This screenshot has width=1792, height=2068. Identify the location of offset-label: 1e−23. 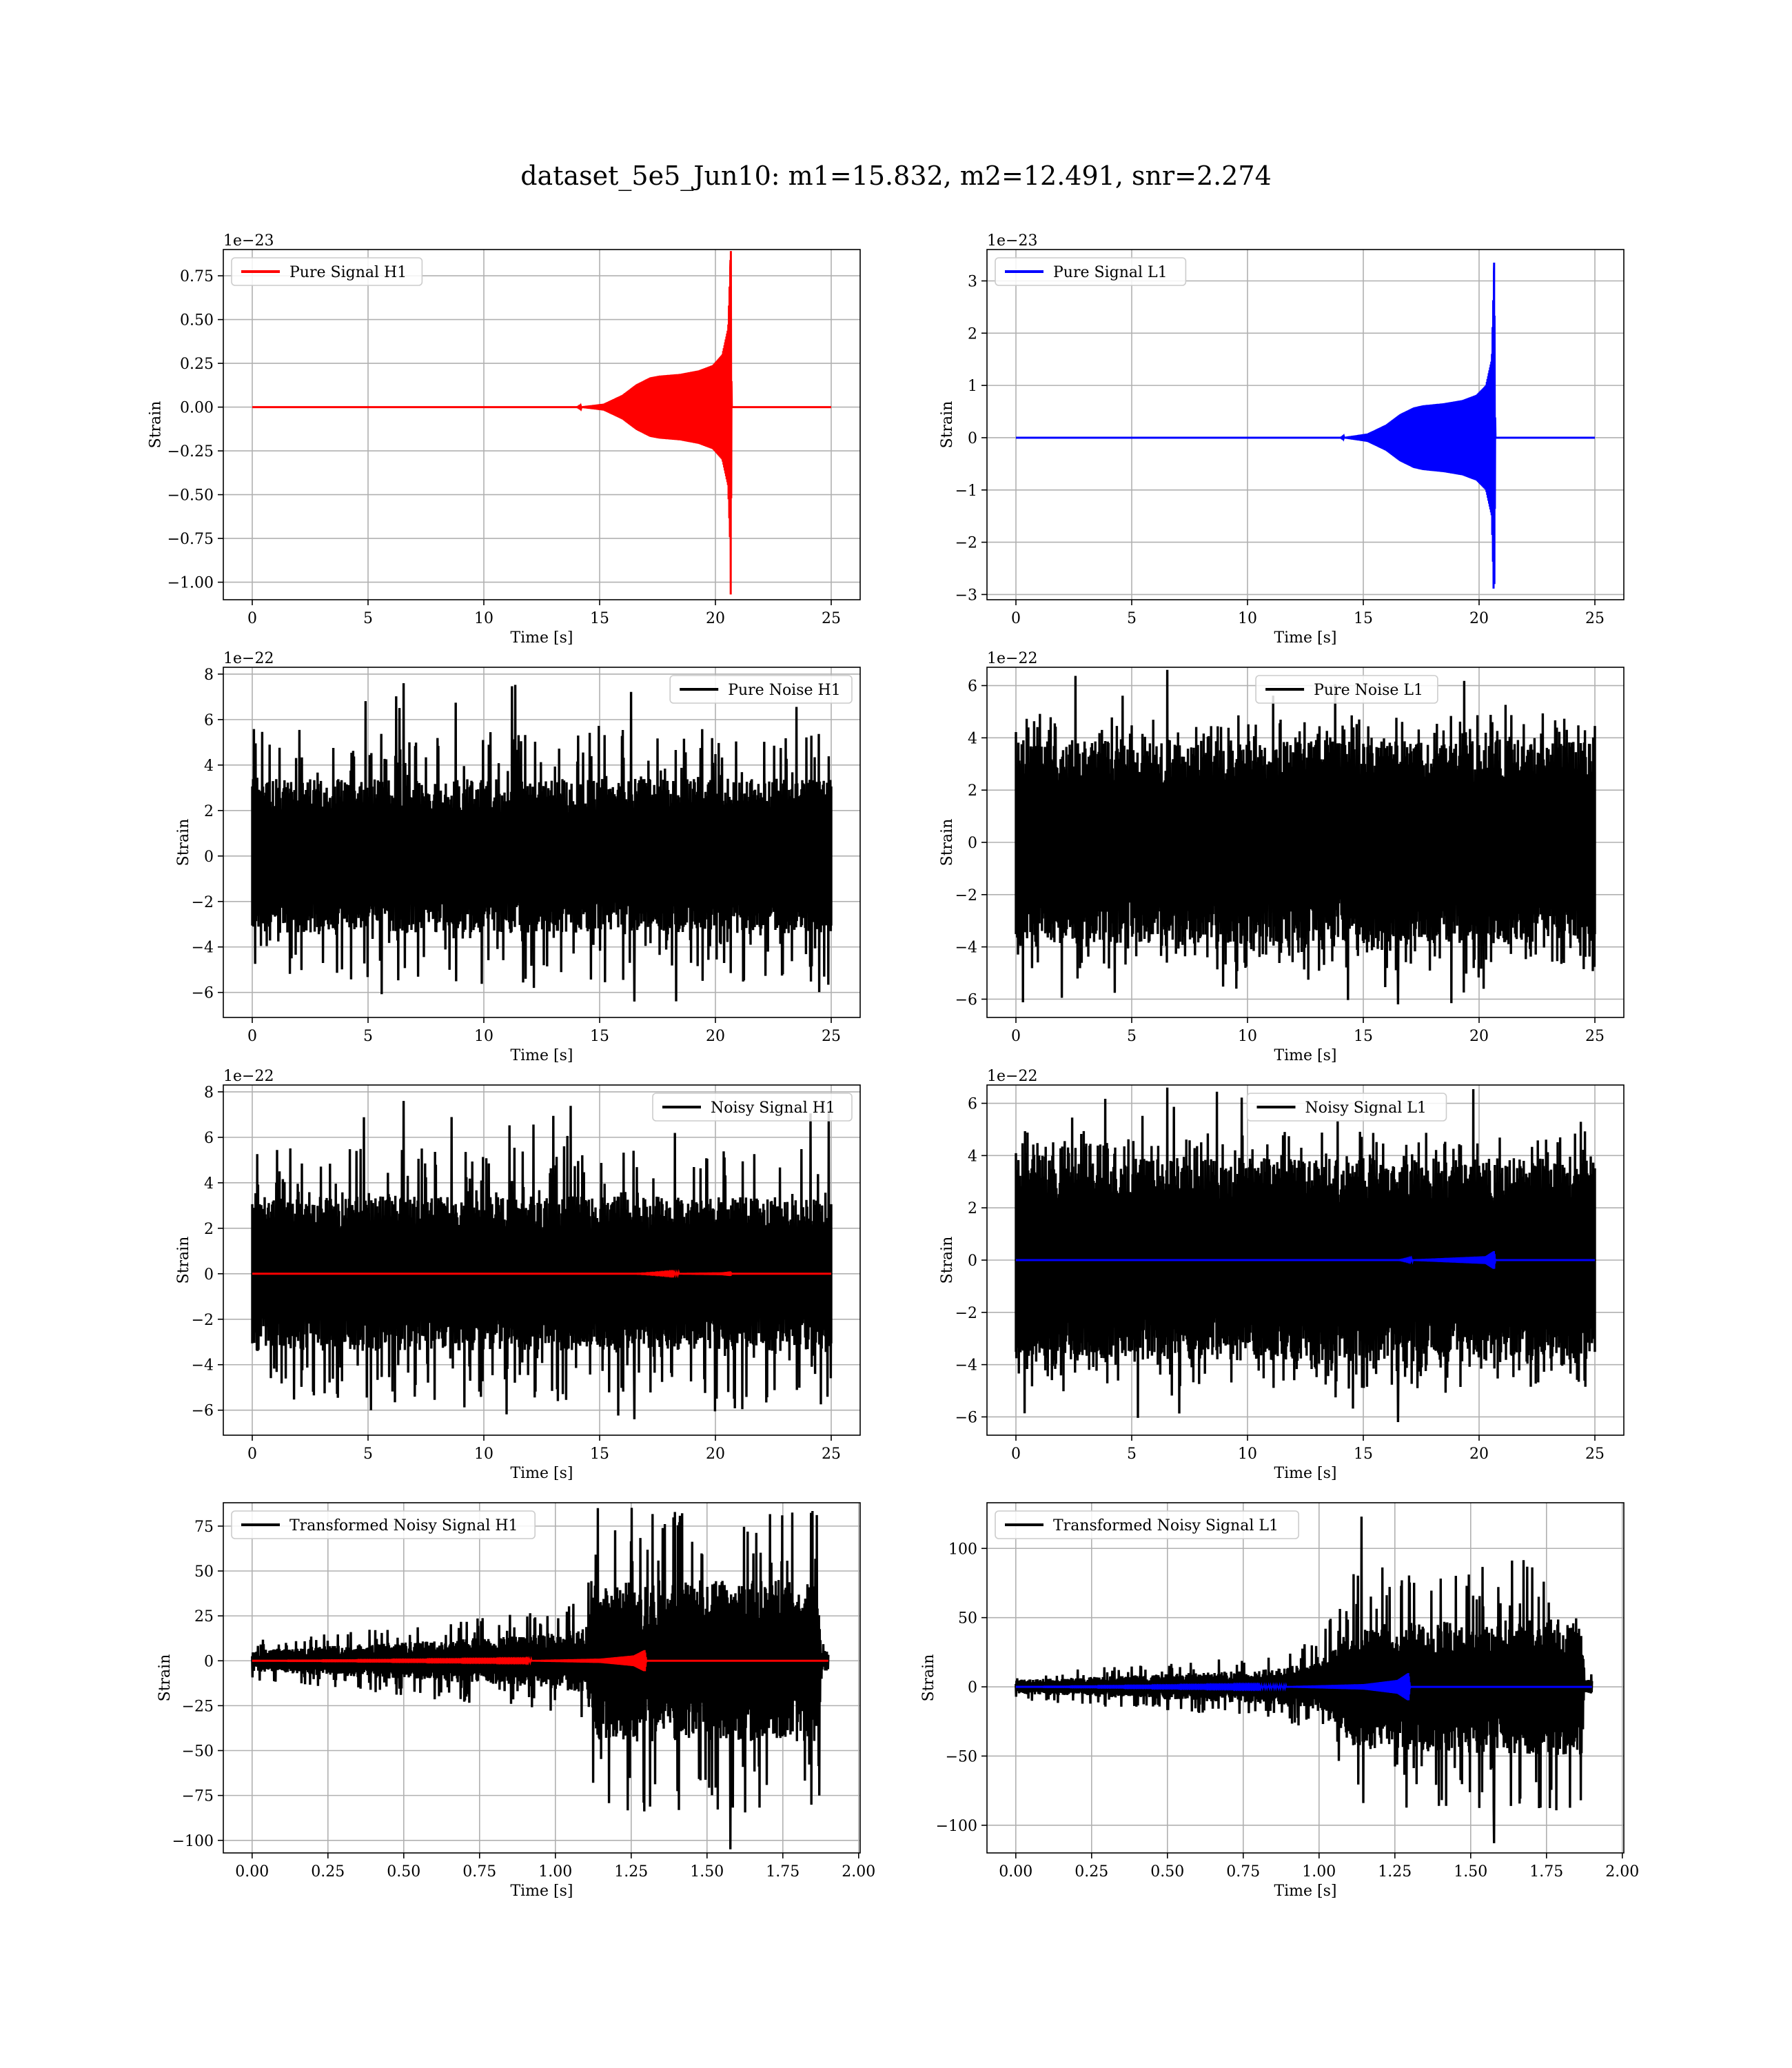
(248, 241).